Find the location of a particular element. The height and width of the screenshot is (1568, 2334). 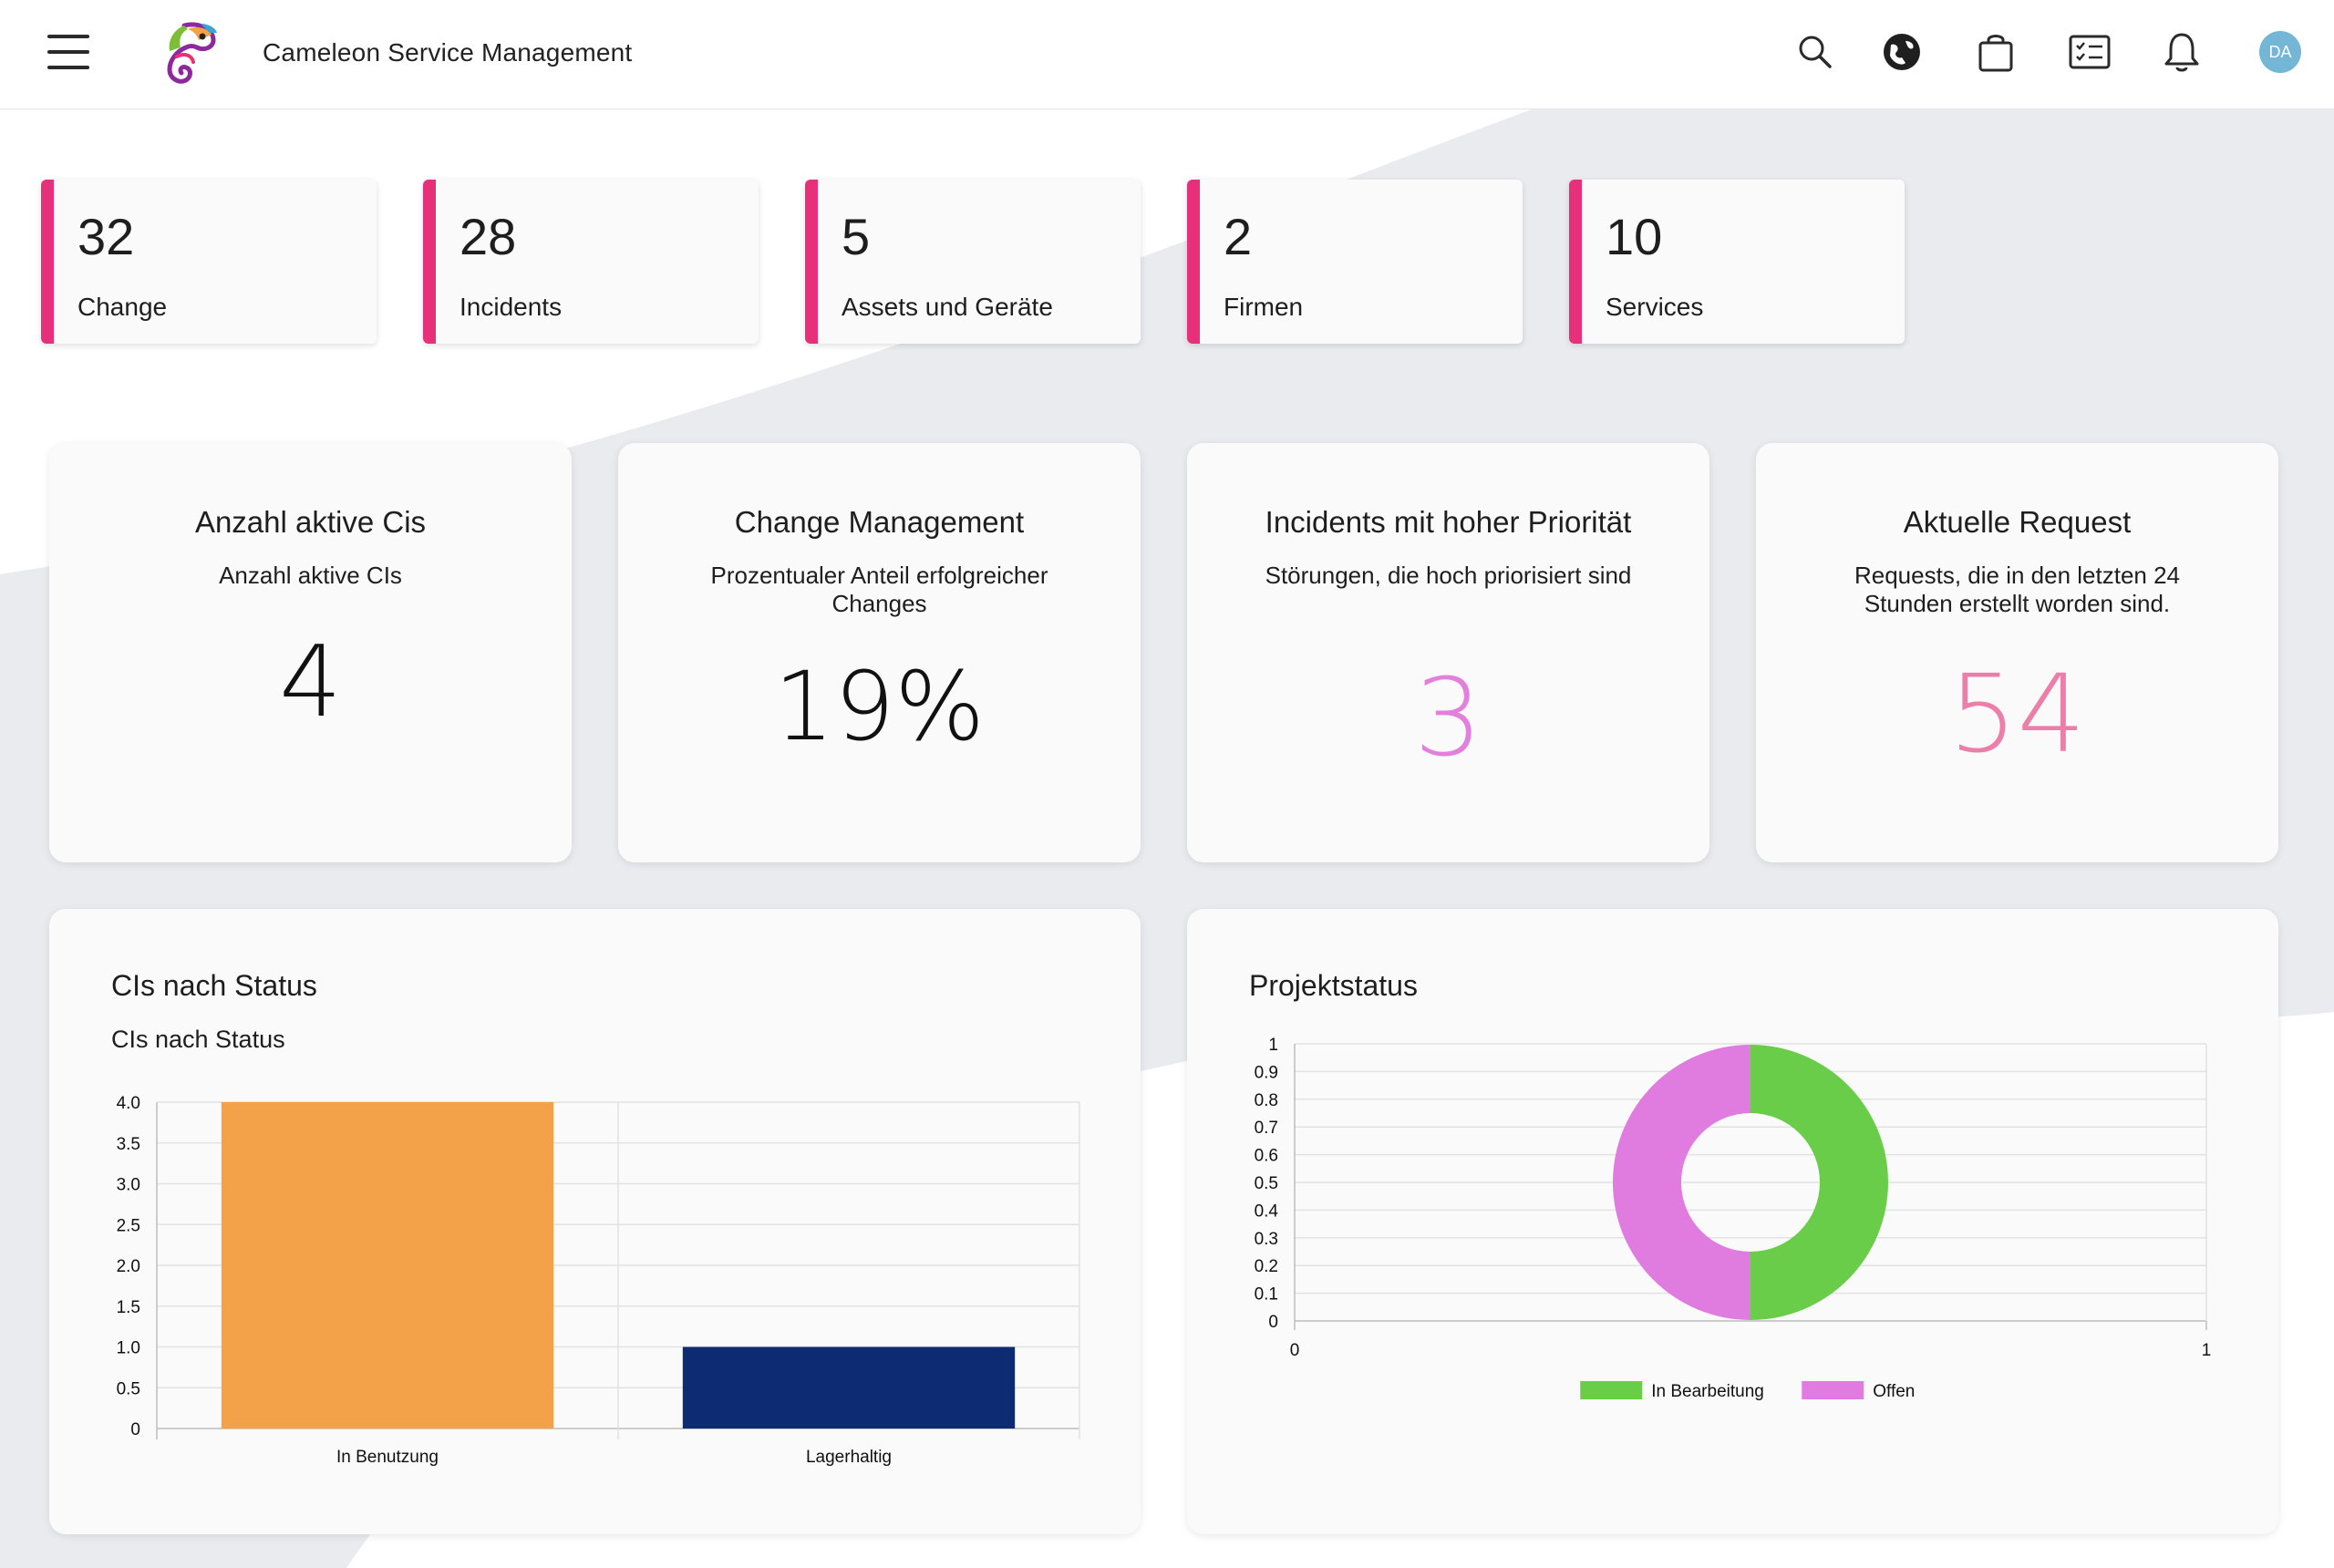

kpi-tile-incidents: 28 Incidents is located at coordinates (591, 262).